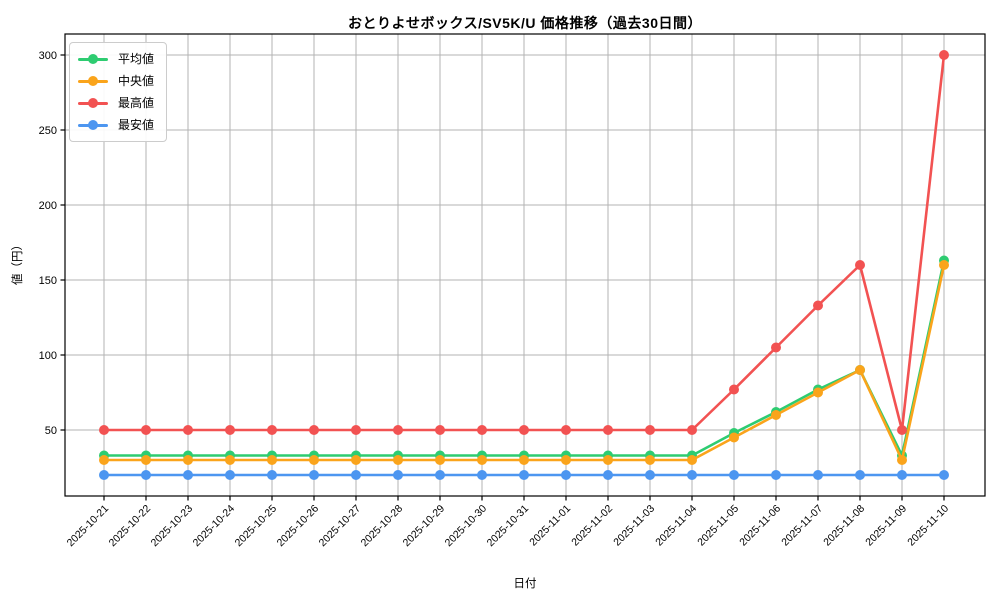 The width and height of the screenshot is (1000, 600). What do you see at coordinates (116, 59) in the screenshot?
I see `legend-item-average: 平均値` at bounding box center [116, 59].